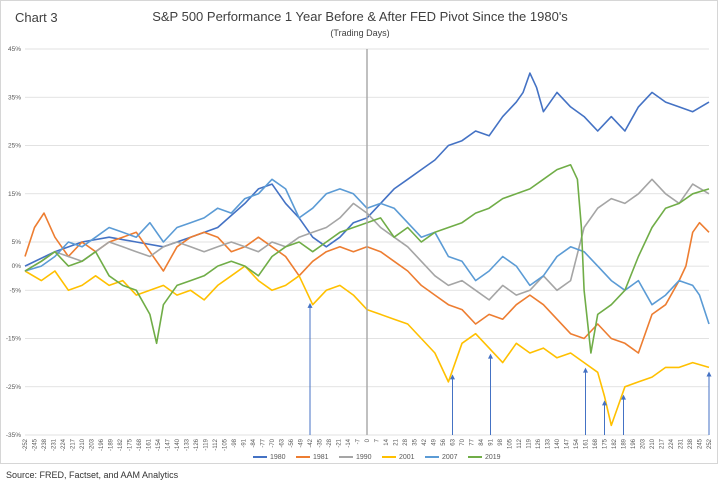  Describe the element at coordinates (615, 443) in the screenshot. I see `x-tick-label: 182` at that location.